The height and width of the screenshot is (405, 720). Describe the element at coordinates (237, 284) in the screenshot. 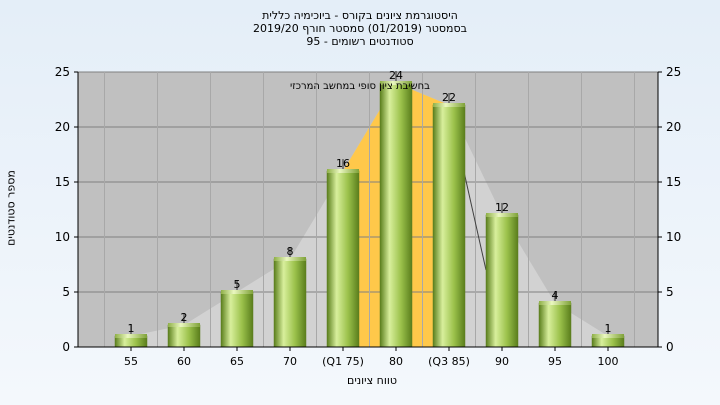

I see `data-label: 5` at that location.